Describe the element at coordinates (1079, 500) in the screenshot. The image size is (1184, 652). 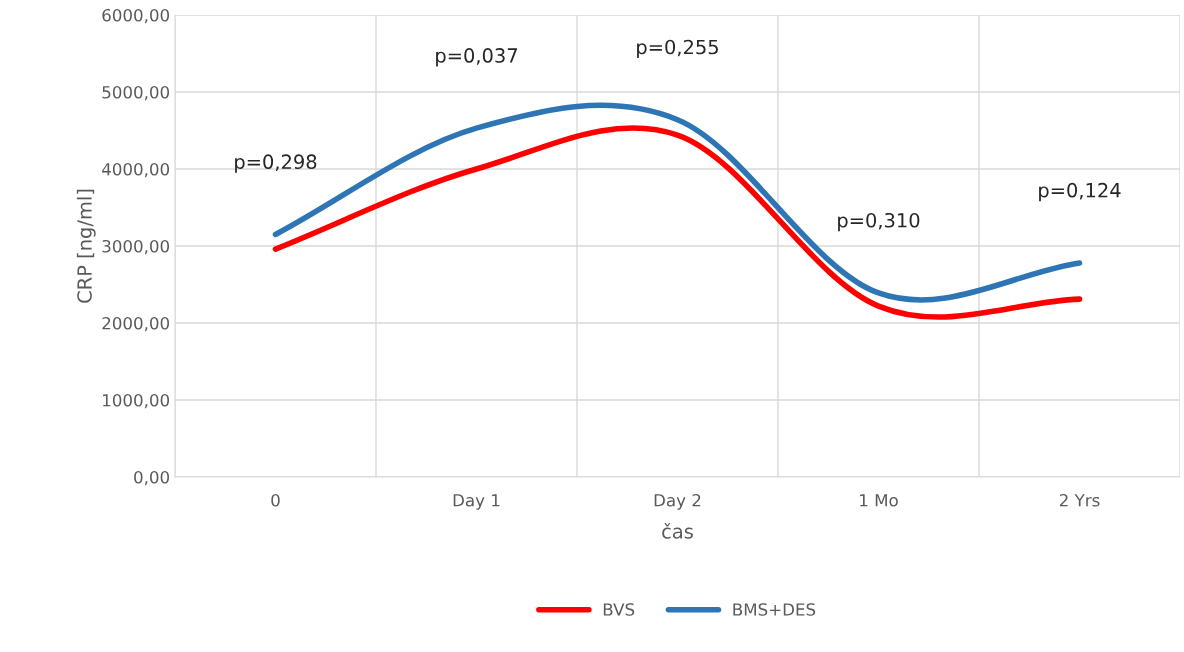
I see `x-tick-label: 2 Yrs` at that location.